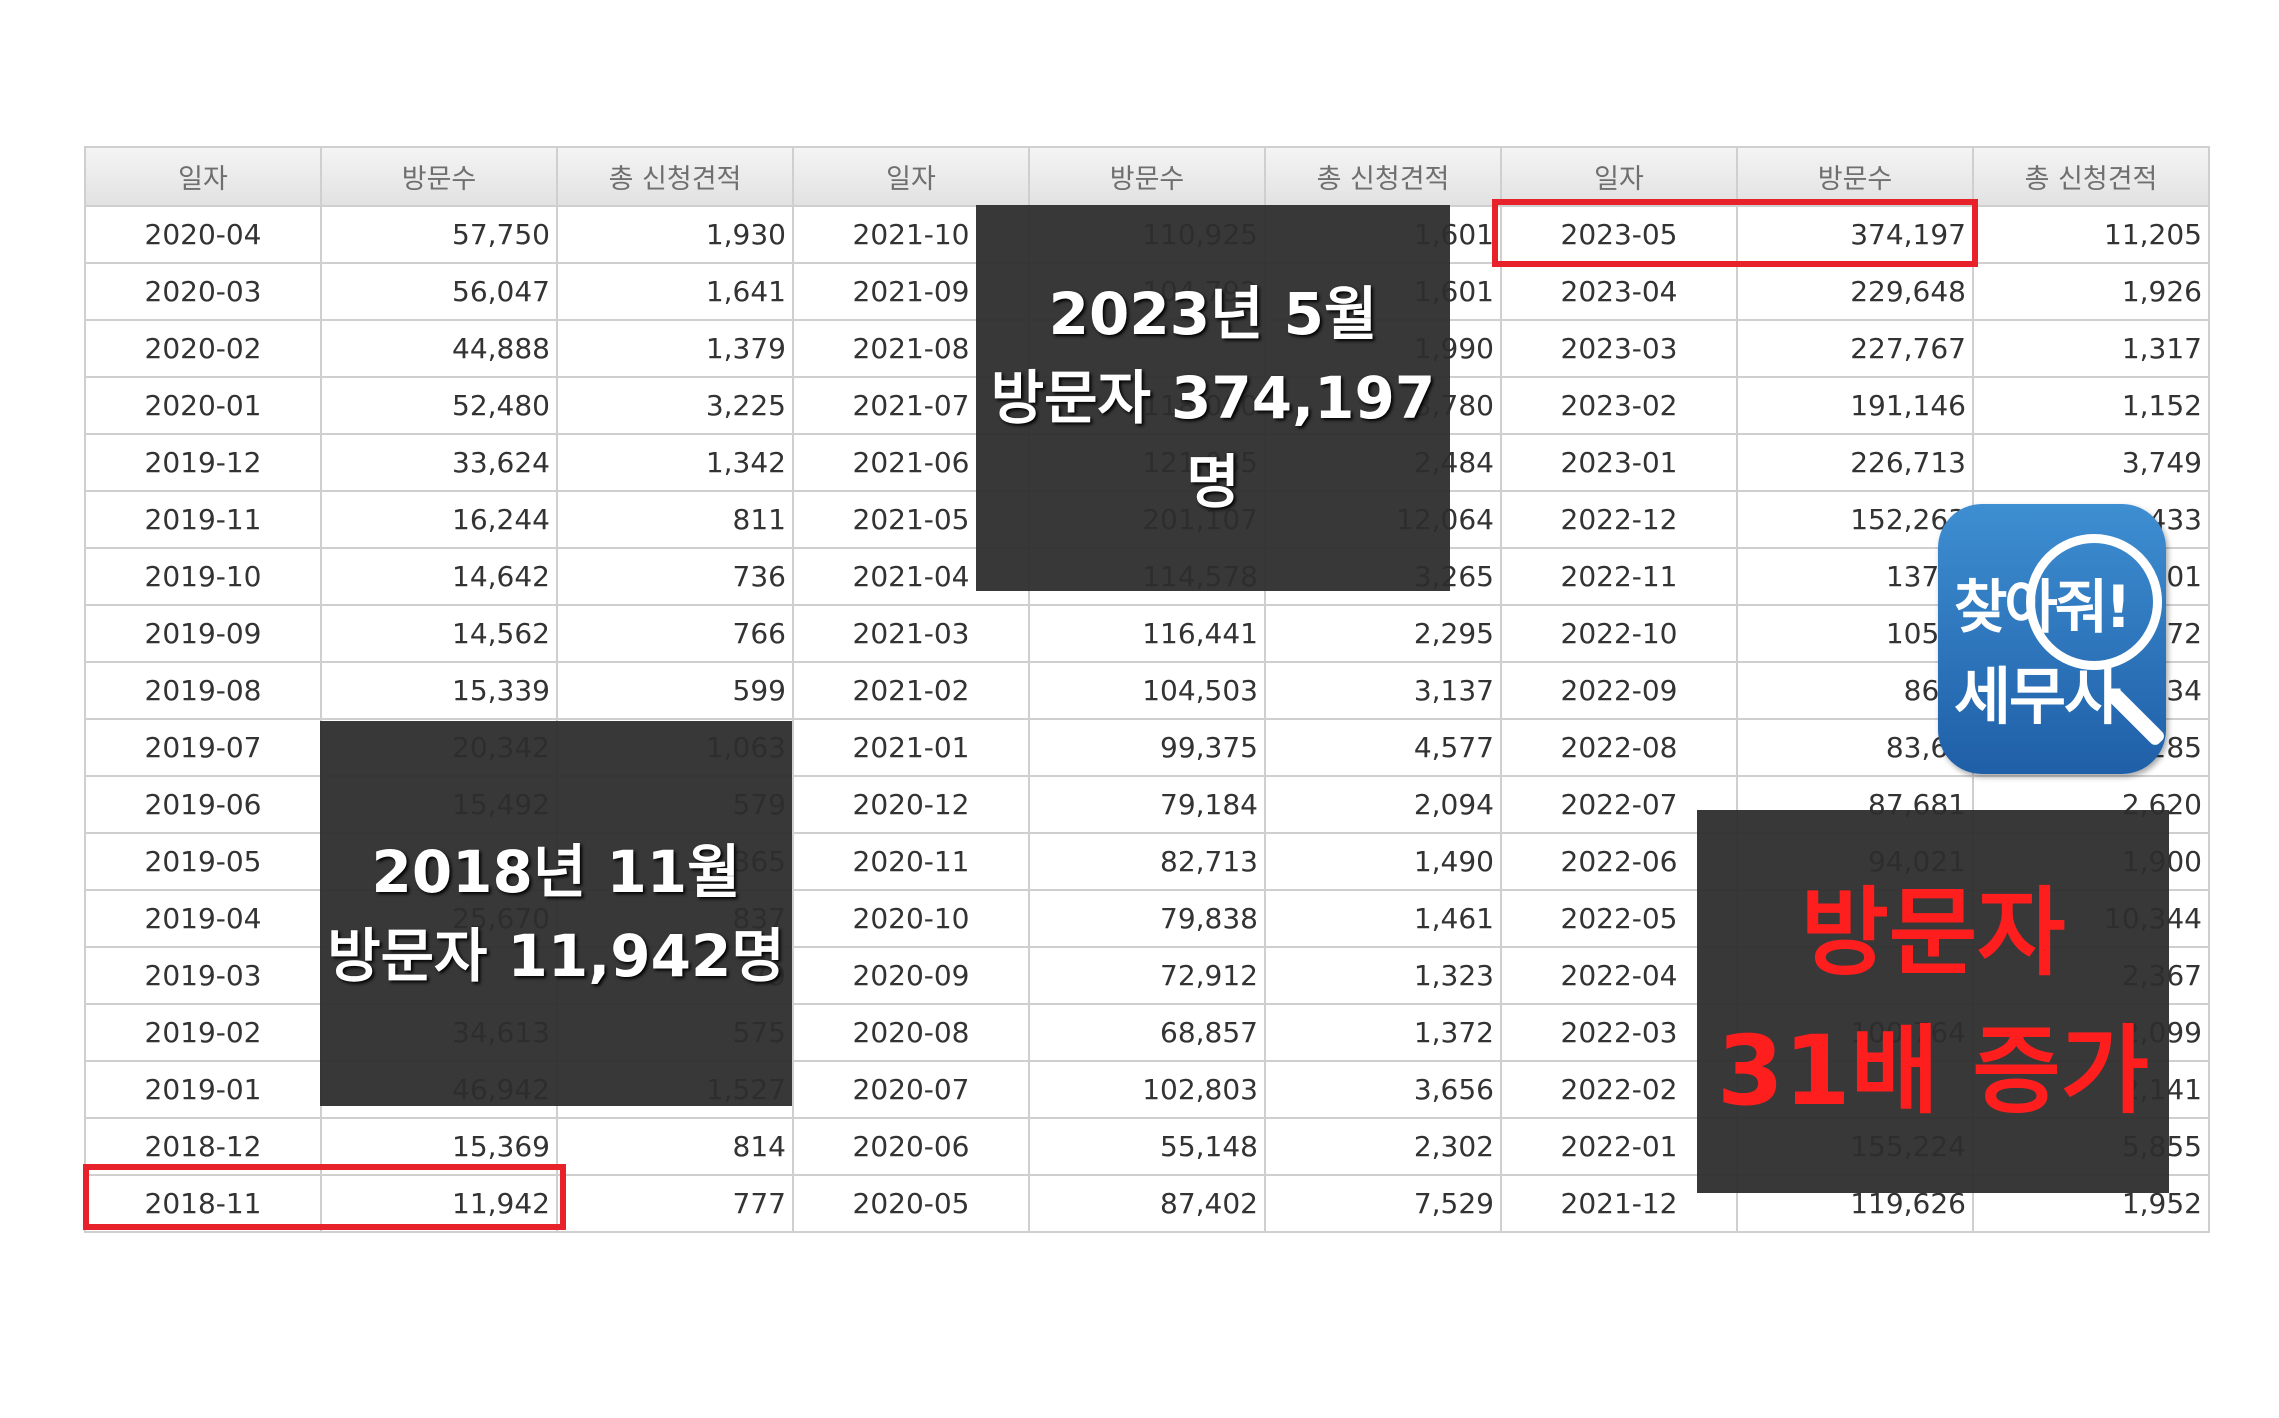 This screenshot has height=1418, width=2279. I want to click on quotes-cell: 11,205, so click(2091, 234).